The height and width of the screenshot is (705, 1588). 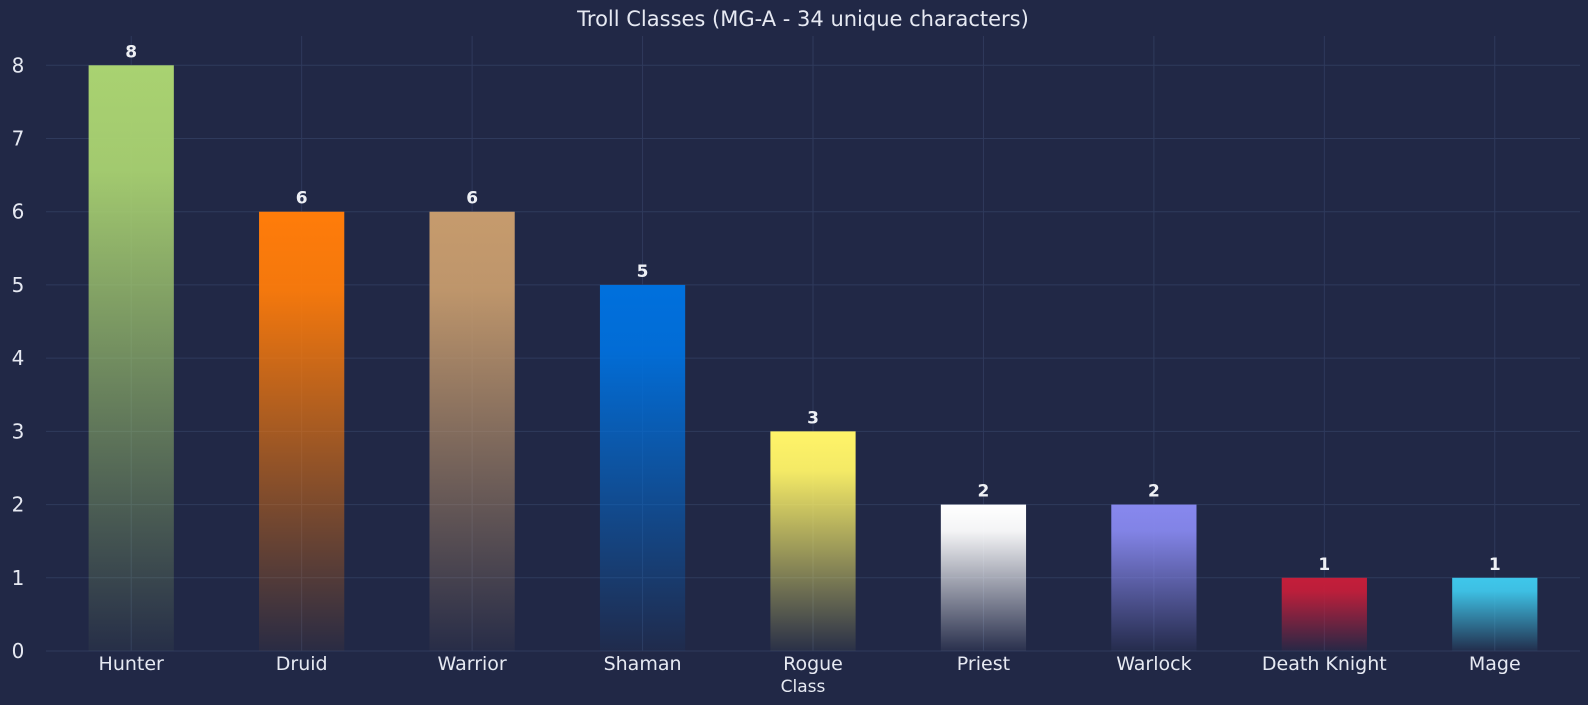 I want to click on x-tick-label: Mage, so click(x=1495, y=664).